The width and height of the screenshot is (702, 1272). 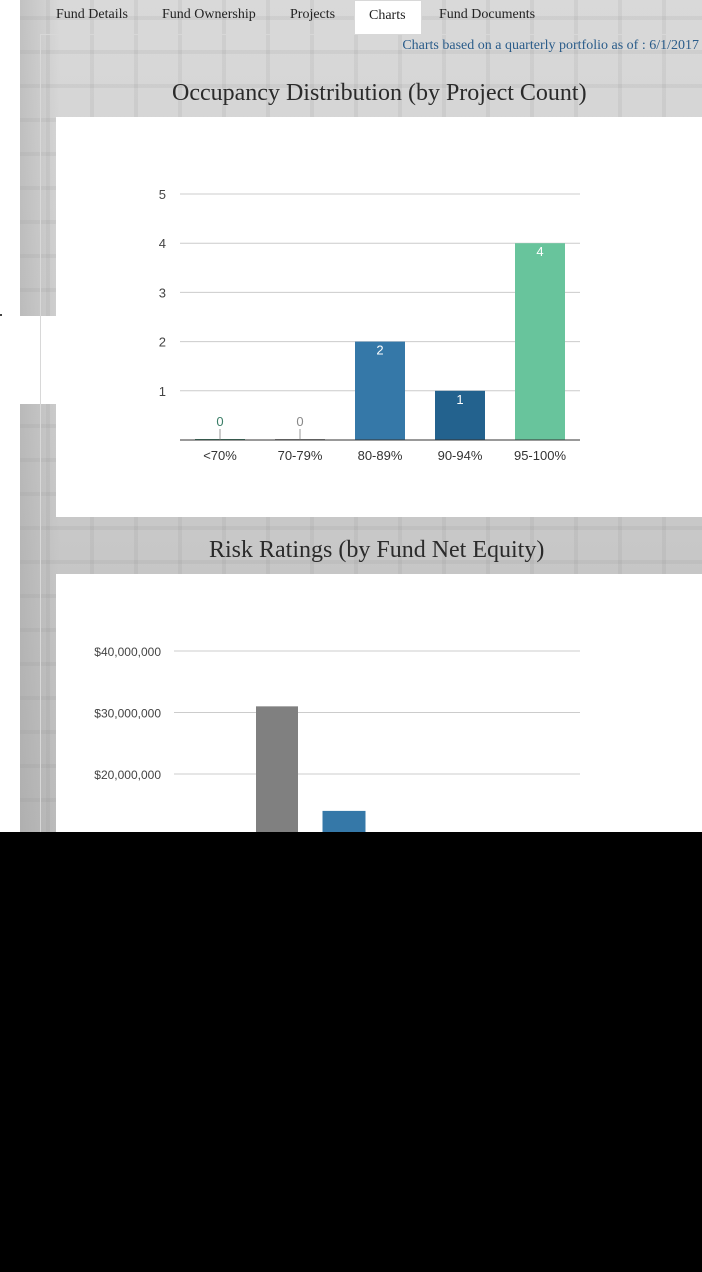 What do you see at coordinates (460, 415) in the screenshot?
I see `bar-90-94%` at bounding box center [460, 415].